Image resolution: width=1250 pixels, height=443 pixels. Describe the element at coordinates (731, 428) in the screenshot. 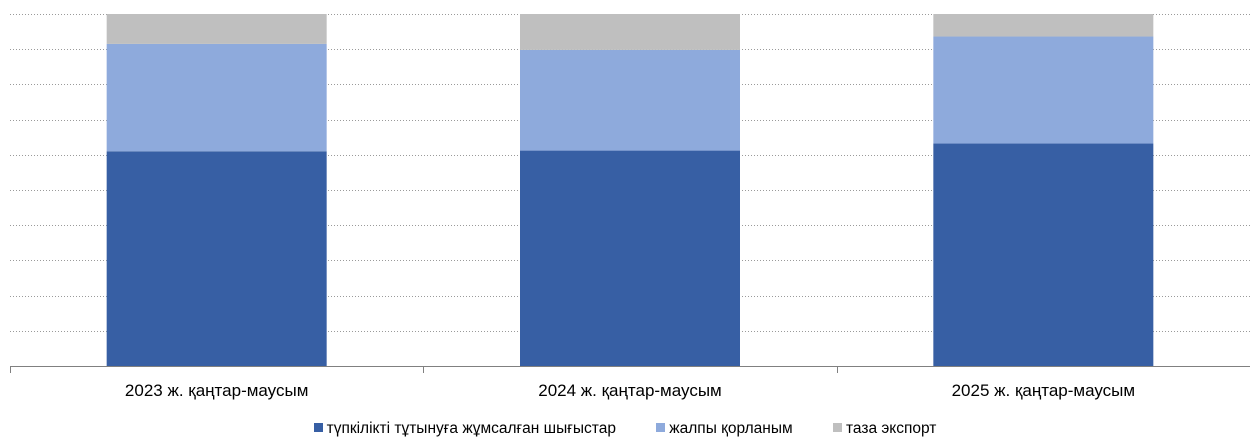

I see `legend-label: жалпы қорланым` at that location.